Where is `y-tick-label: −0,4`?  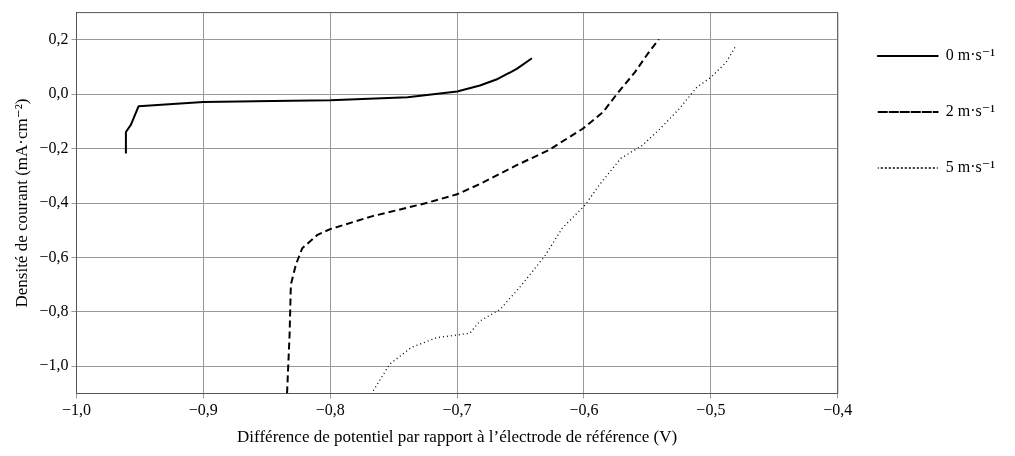 y-tick-label: −0,4 is located at coordinates (54, 202).